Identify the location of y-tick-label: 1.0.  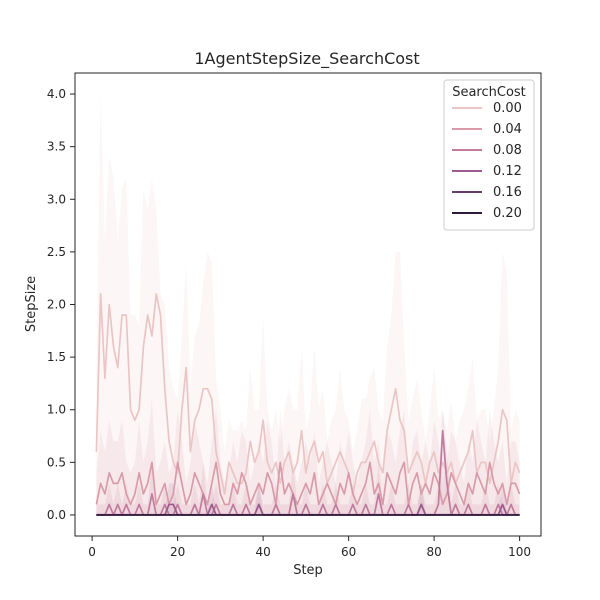
(56, 410).